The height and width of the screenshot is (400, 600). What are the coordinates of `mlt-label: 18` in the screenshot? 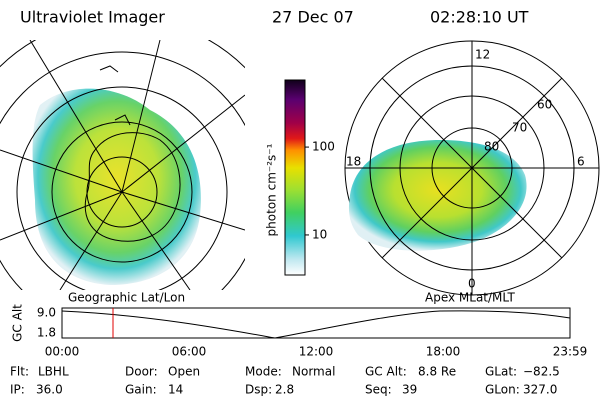 It's located at (353, 162).